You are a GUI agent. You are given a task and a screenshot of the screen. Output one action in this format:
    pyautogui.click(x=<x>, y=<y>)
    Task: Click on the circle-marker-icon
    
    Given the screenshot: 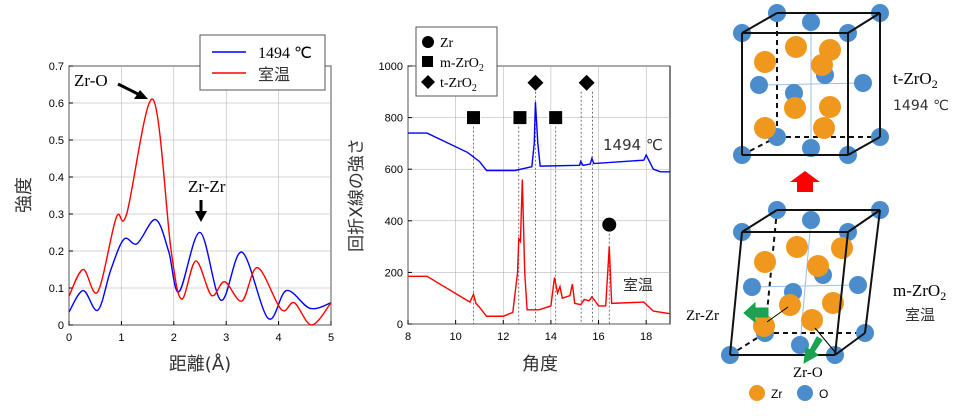 What is the action you would take?
    pyautogui.click(x=428, y=42)
    